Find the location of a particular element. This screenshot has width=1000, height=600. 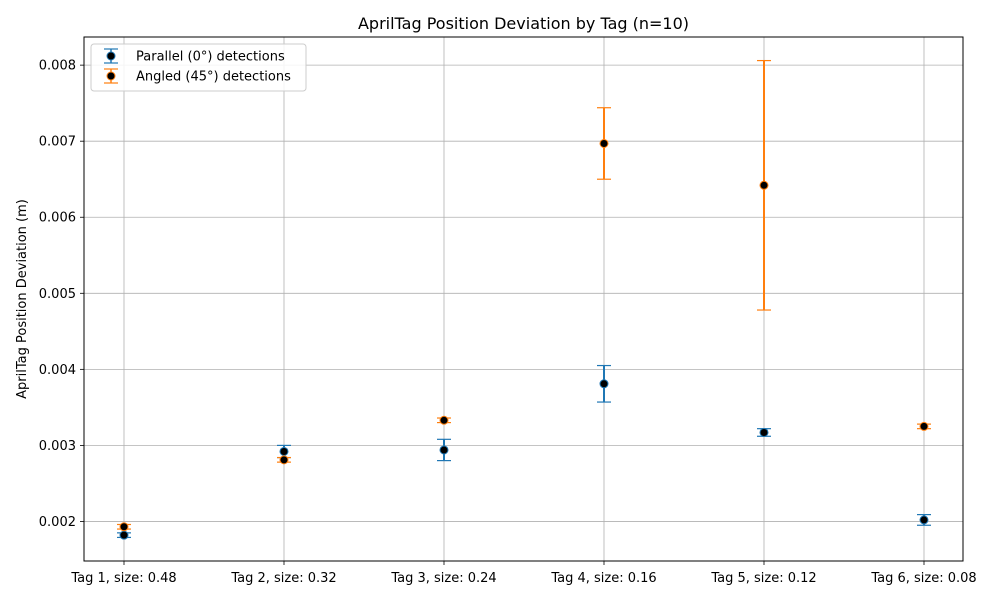

legend-label: Angled (45°) detections is located at coordinates (213, 77).